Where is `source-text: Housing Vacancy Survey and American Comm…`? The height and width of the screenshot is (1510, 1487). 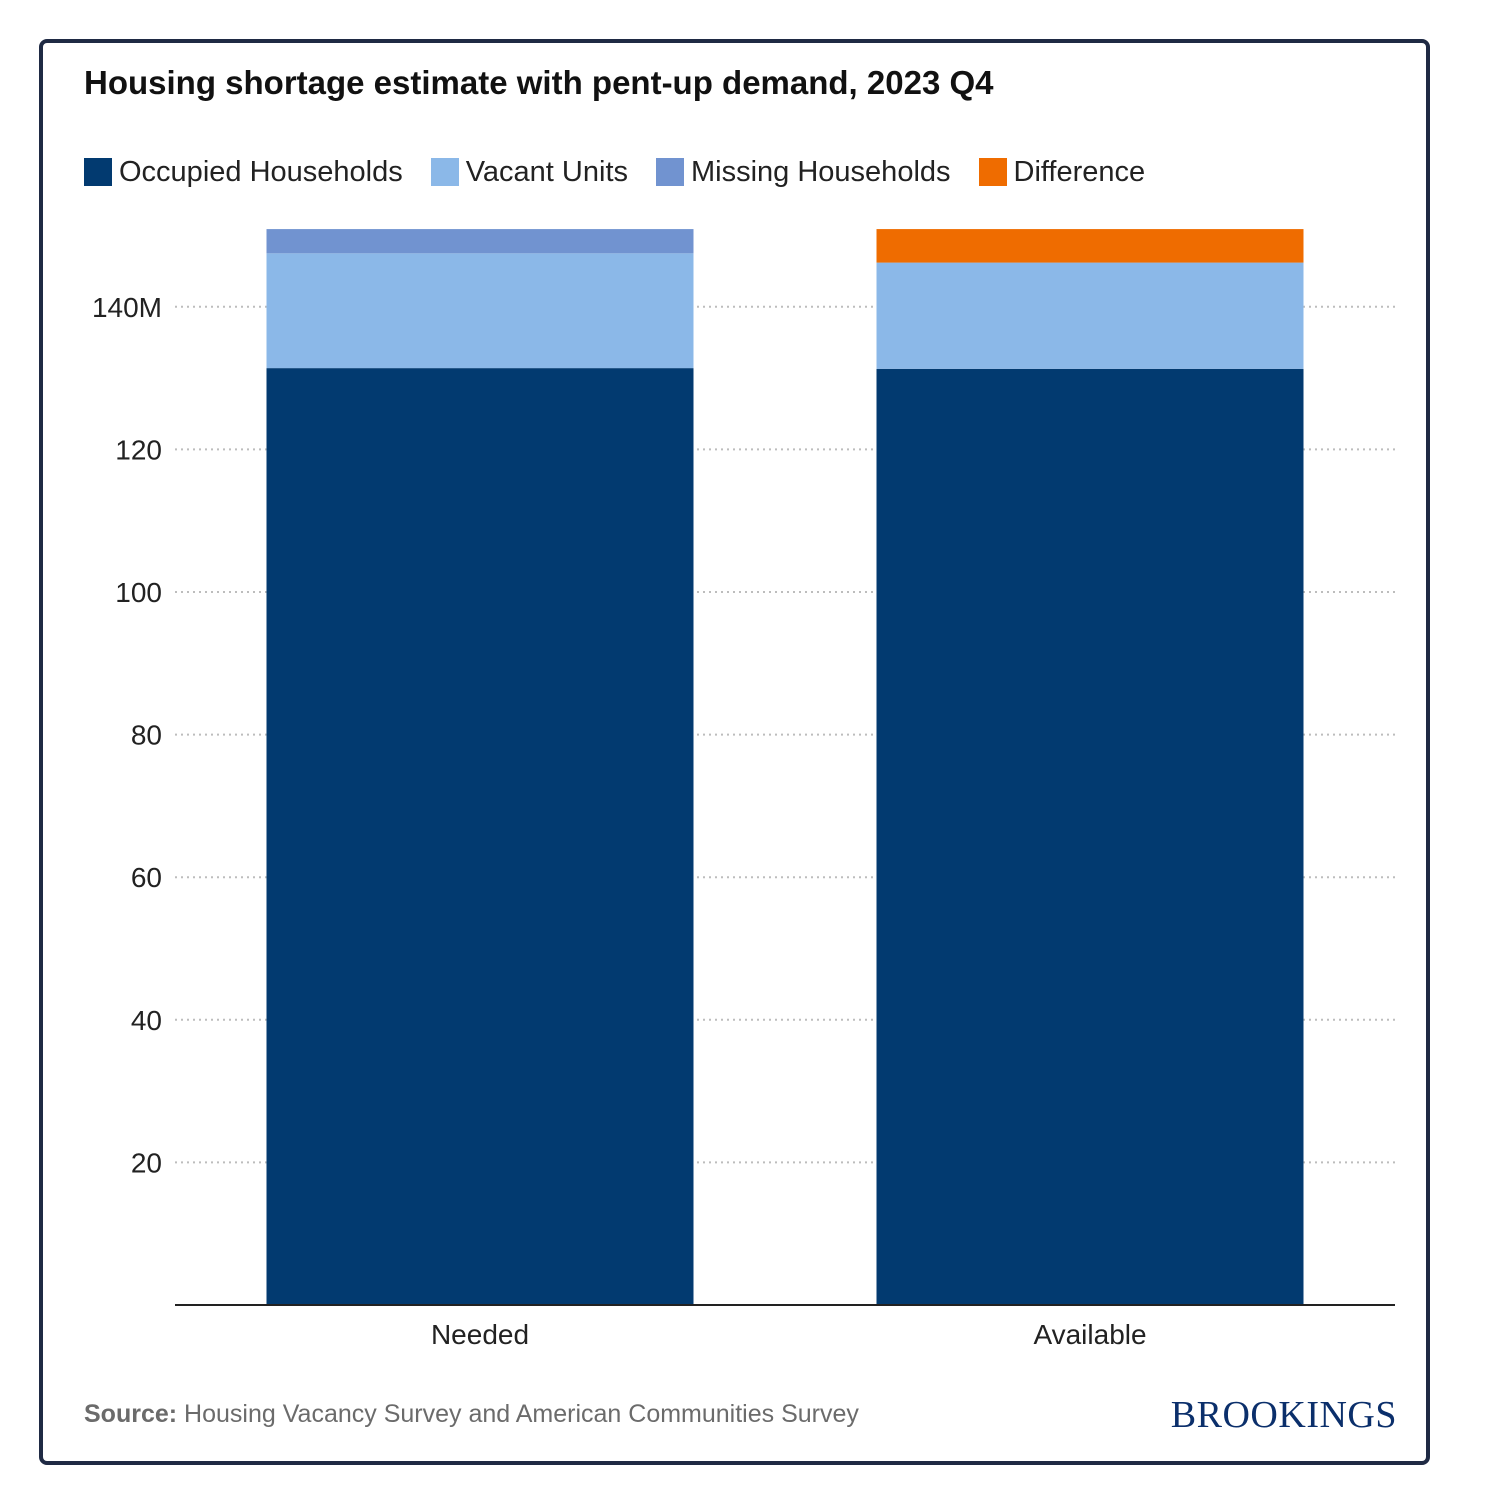
source-text: Housing Vacancy Survey and American Comm… is located at coordinates (521, 1414).